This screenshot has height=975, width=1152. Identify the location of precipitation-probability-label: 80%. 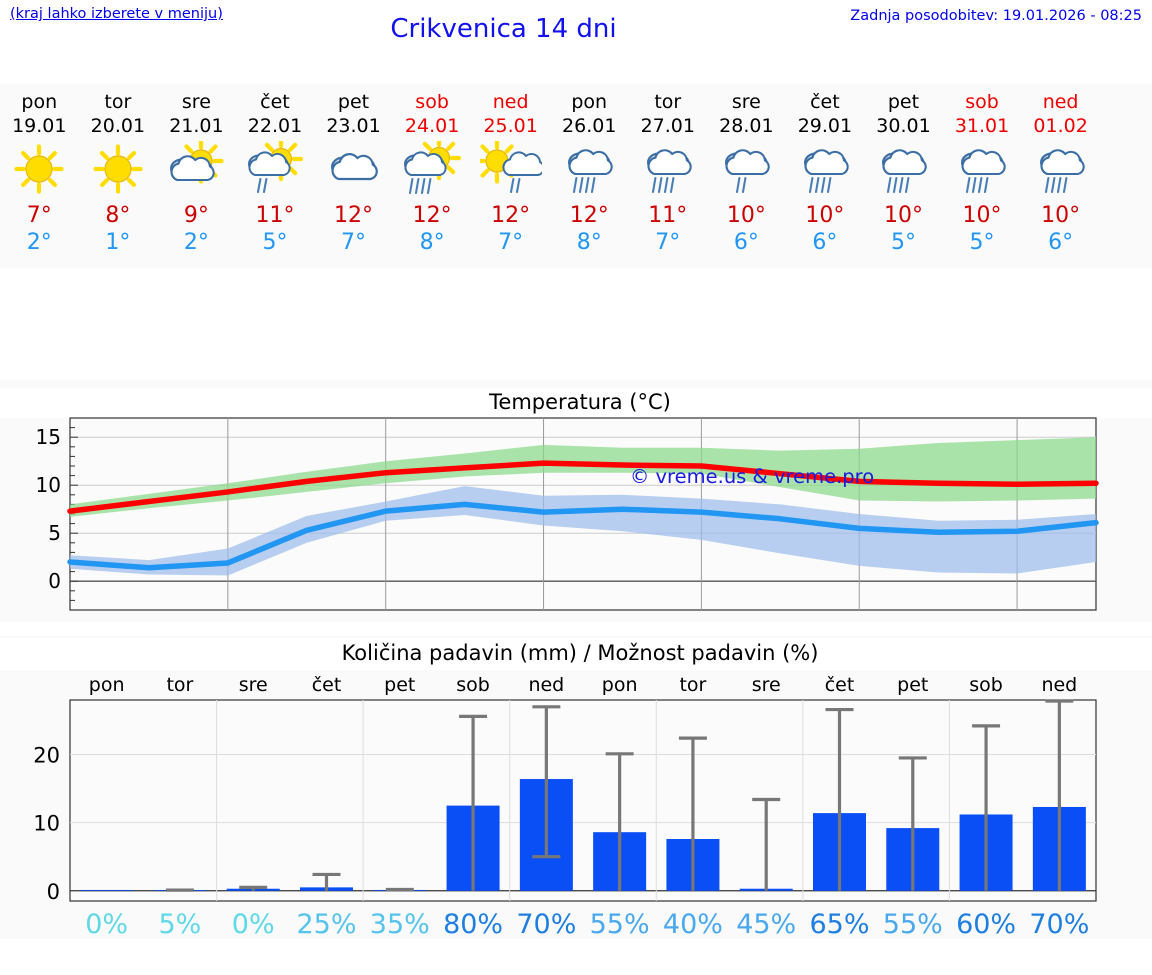
(473, 924).